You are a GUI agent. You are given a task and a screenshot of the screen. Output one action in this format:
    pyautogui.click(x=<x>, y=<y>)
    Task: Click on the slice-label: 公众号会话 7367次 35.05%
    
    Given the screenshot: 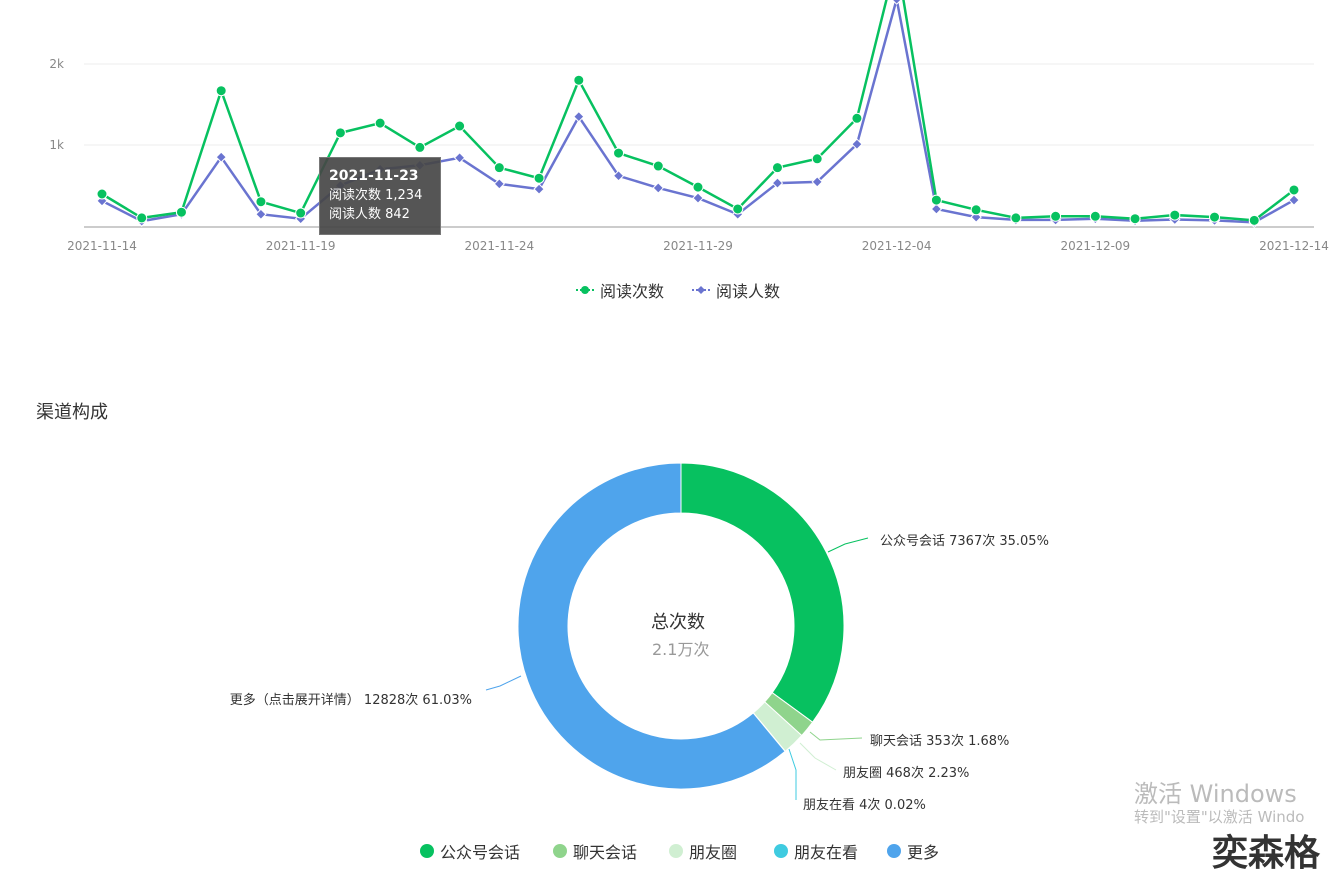 What is the action you would take?
    pyautogui.click(x=964, y=541)
    